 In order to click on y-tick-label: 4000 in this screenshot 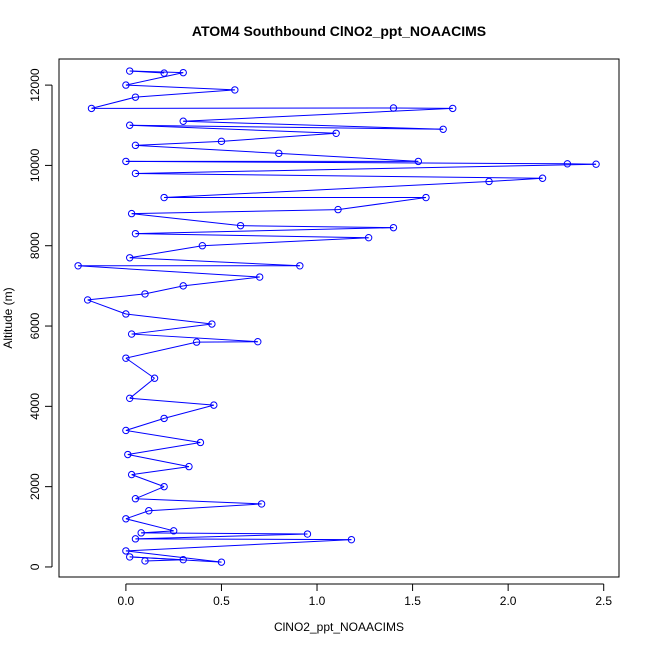, I will do `click(35, 406)`.